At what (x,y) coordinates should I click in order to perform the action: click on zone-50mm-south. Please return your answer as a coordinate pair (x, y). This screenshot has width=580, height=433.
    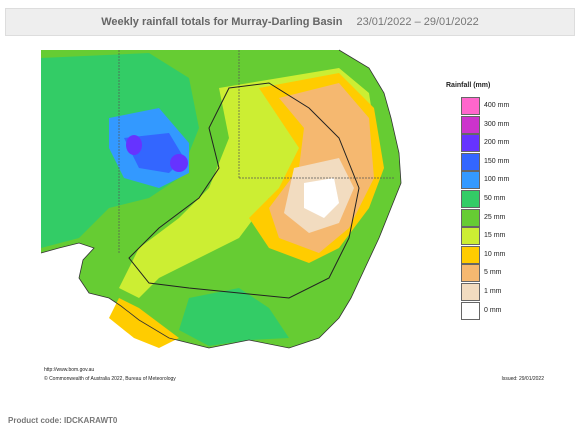
    Looking at the image, I should click on (234, 317).